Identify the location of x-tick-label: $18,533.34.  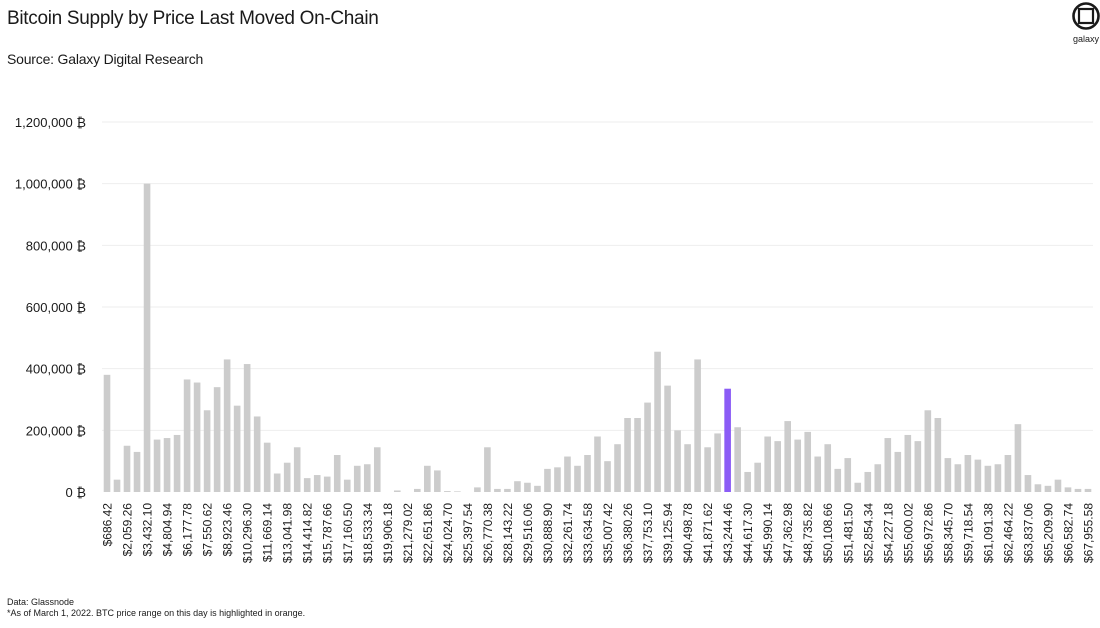
(368, 533).